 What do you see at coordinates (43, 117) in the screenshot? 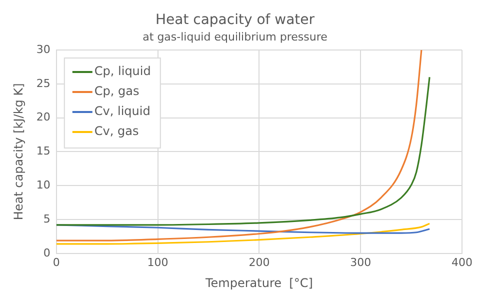
I see `y-tick-label: 20` at bounding box center [43, 117].